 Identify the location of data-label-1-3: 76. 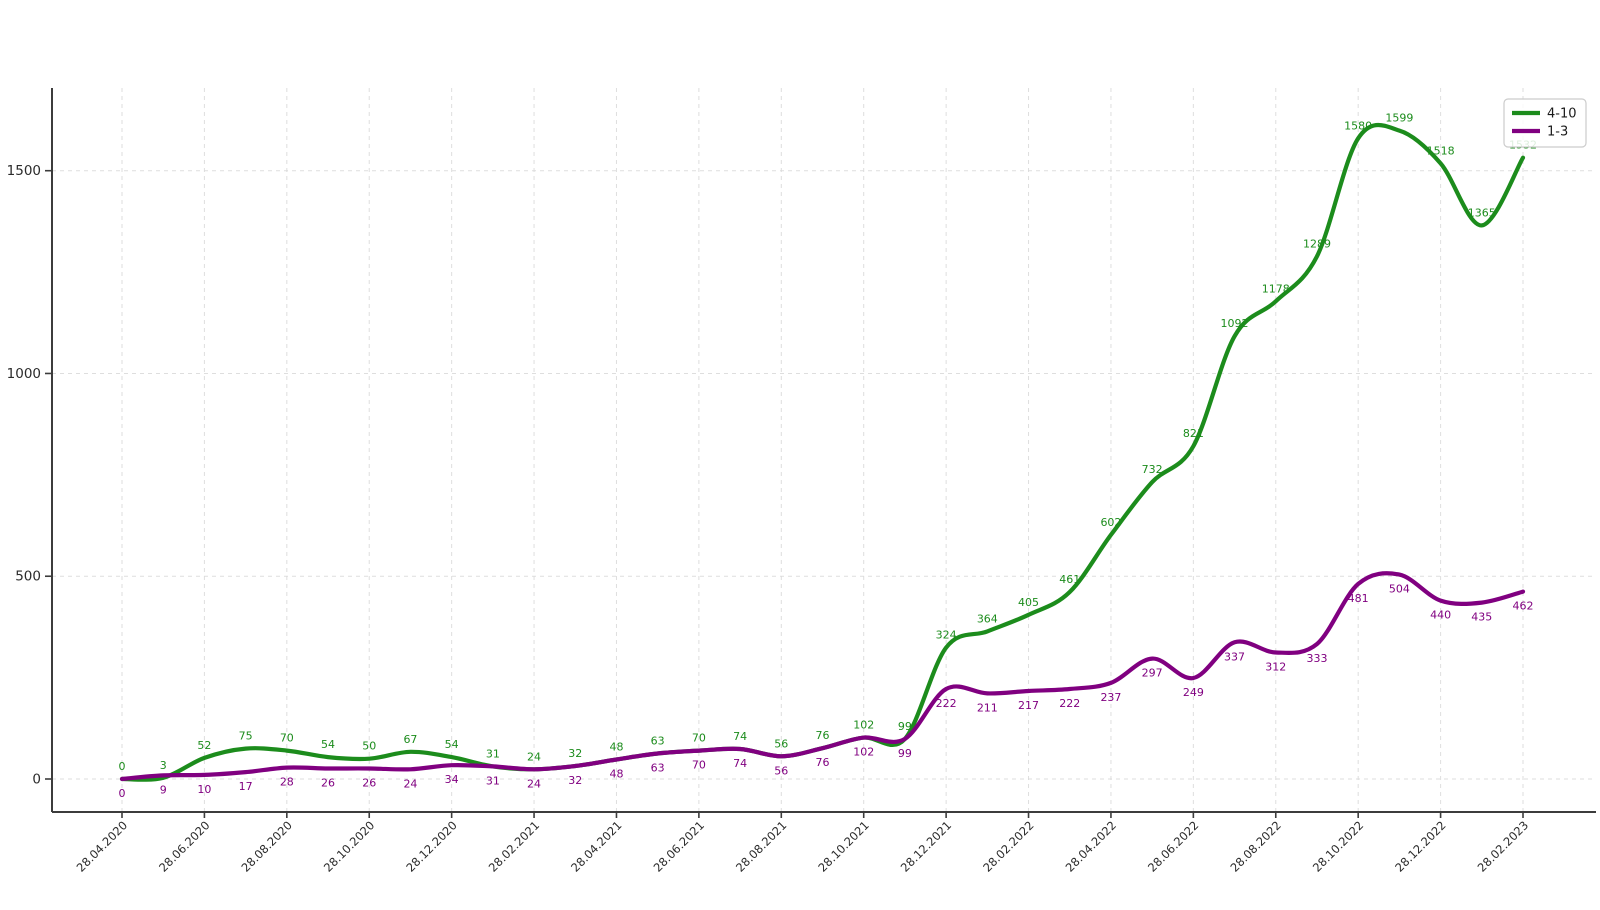
(823, 762).